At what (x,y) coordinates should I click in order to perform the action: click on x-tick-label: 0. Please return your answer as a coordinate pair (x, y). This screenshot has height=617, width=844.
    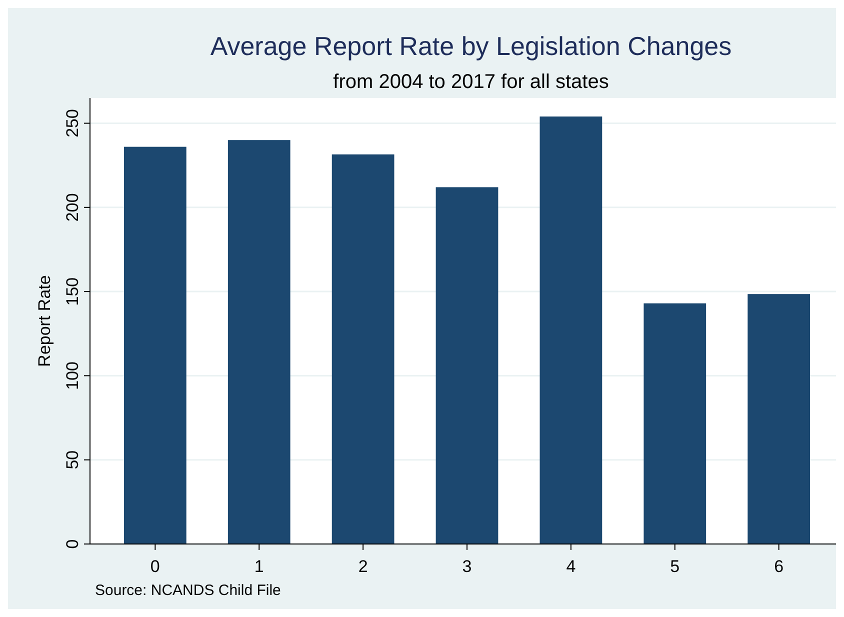
    Looking at the image, I should click on (155, 566).